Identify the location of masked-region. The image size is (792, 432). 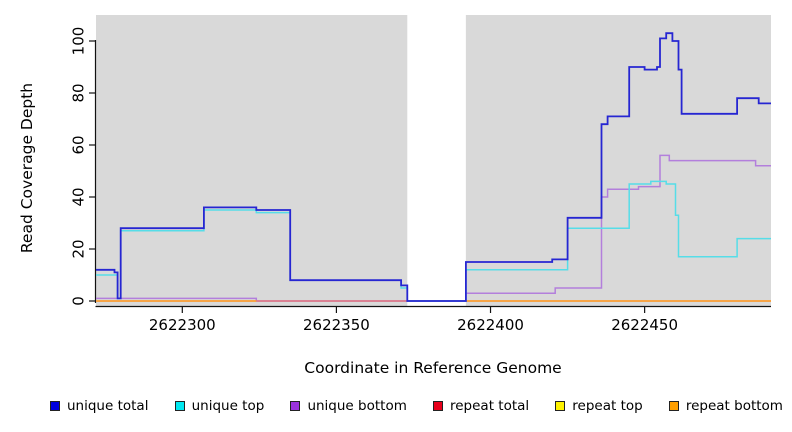
(436, 160).